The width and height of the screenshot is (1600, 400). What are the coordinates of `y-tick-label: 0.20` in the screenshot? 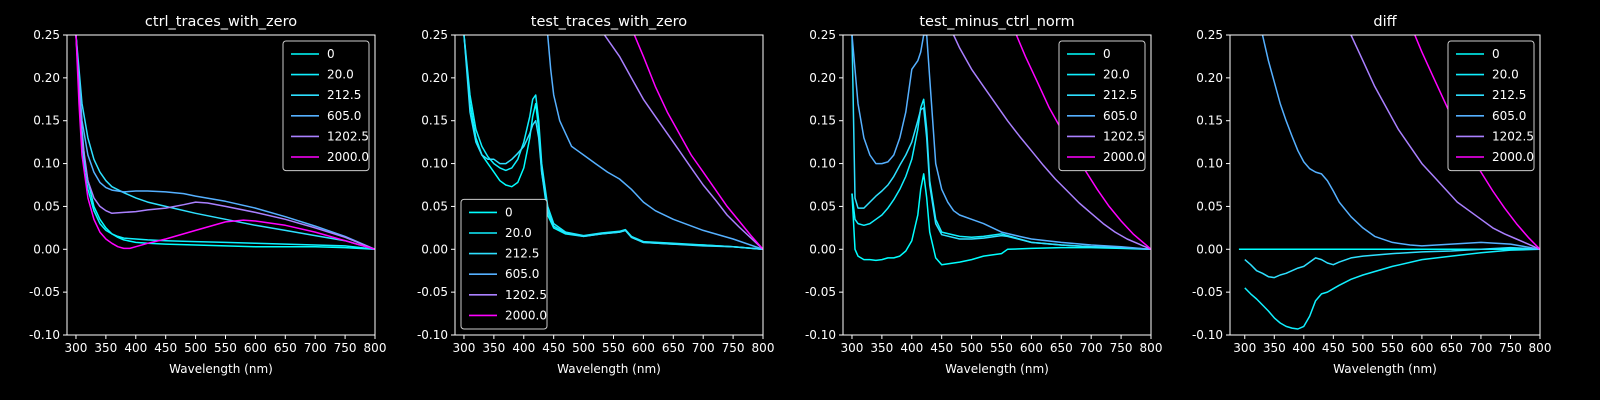 It's located at (46, 78).